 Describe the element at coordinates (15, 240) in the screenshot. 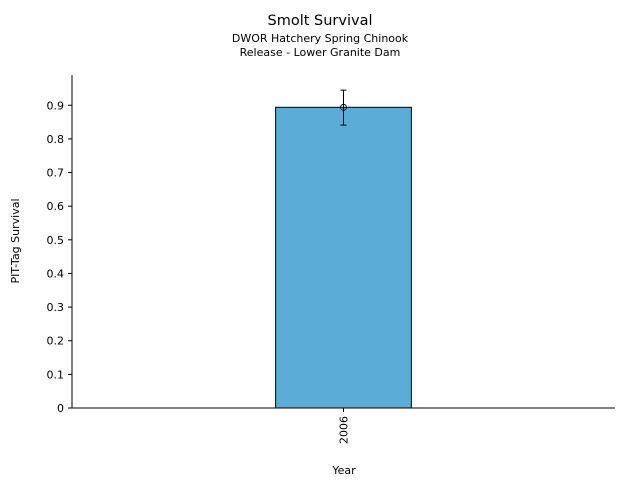

I see `y-axis-label: PIT-Tag Survival` at that location.